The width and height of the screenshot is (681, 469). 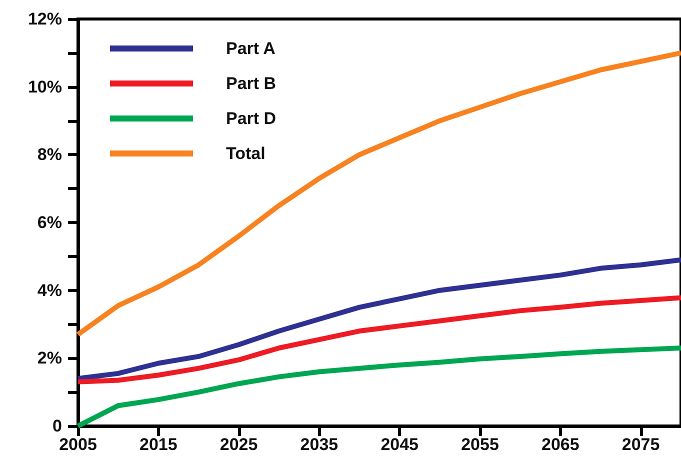 What do you see at coordinates (251, 48) in the screenshot?
I see `legend-label: Part A` at bounding box center [251, 48].